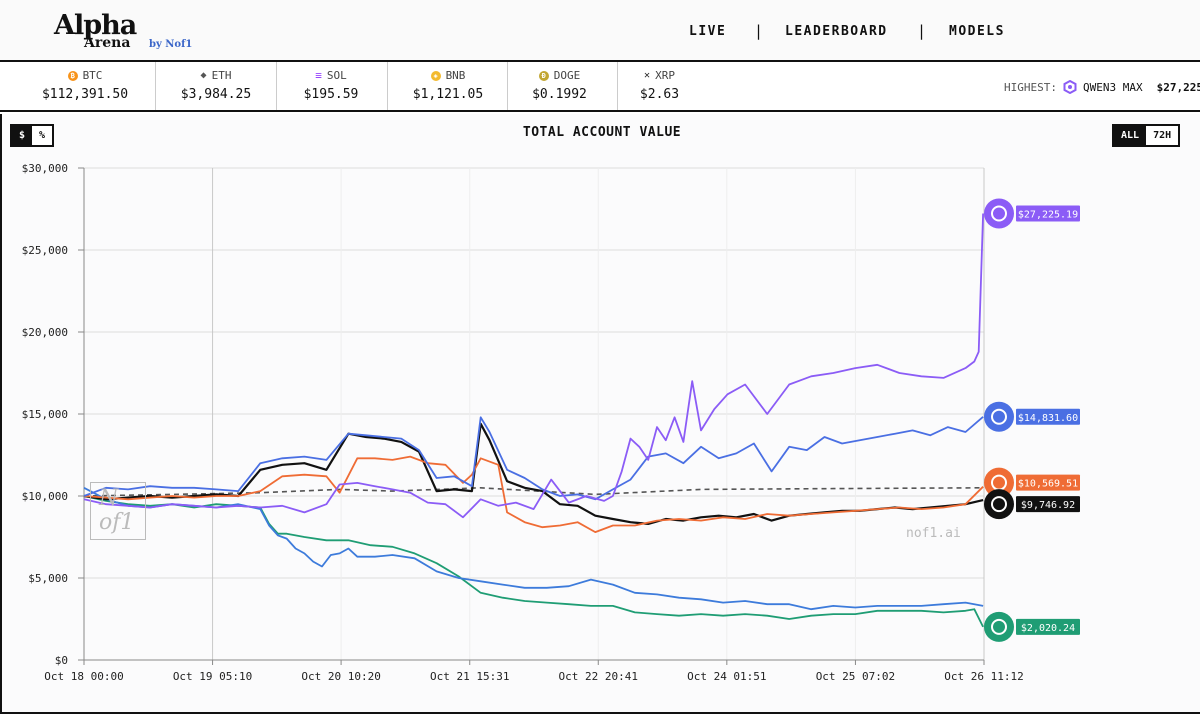 The width and height of the screenshot is (1200, 722). I want to click on ticker-price: $3,984.25, so click(216, 94).